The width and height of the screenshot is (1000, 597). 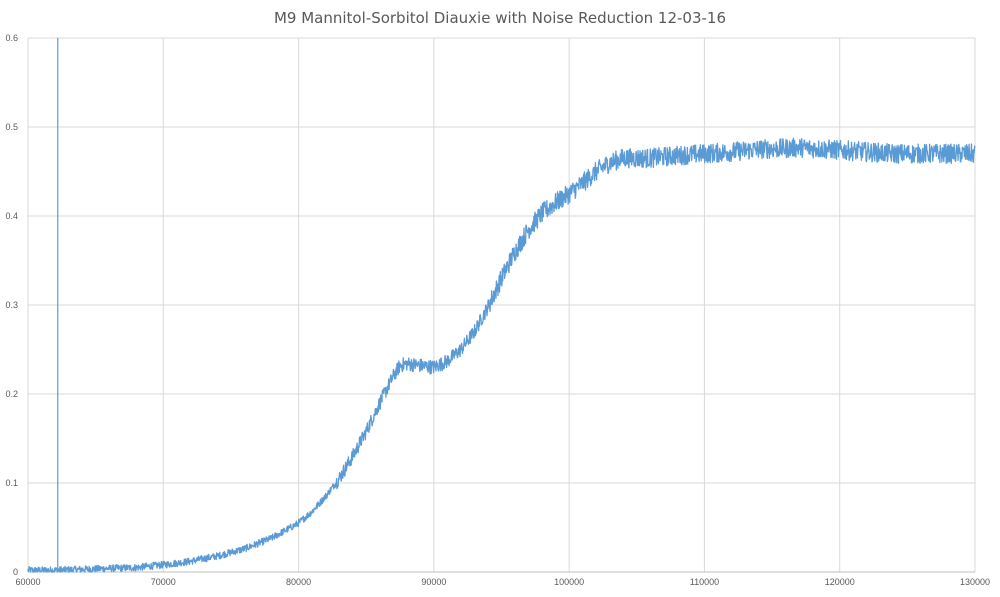 What do you see at coordinates (298, 582) in the screenshot?
I see `x-tick-label: 80000` at bounding box center [298, 582].